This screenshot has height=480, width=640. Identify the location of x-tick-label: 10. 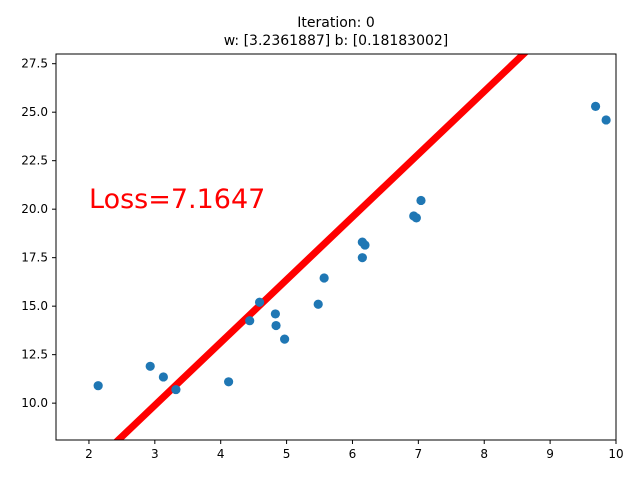
(615, 454).